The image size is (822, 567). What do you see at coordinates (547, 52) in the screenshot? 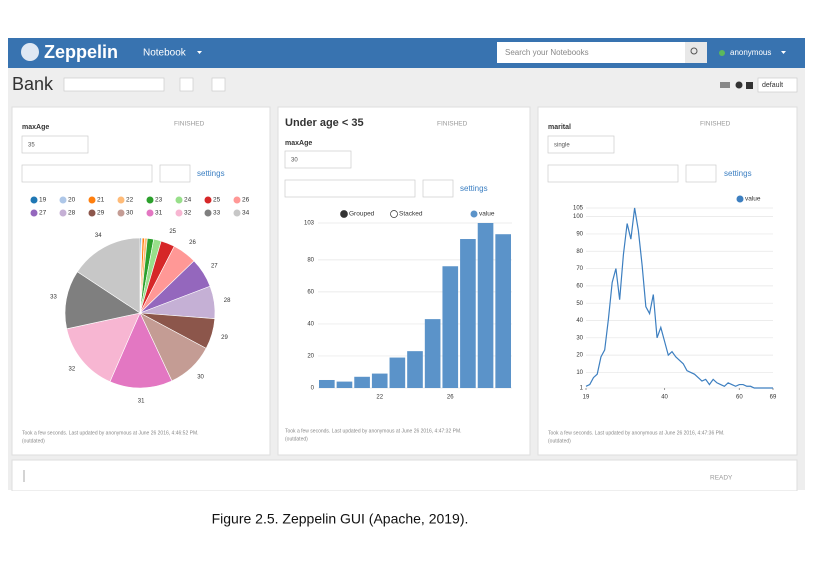
I see `search-placeholder: Search your Notebooks` at bounding box center [547, 52].